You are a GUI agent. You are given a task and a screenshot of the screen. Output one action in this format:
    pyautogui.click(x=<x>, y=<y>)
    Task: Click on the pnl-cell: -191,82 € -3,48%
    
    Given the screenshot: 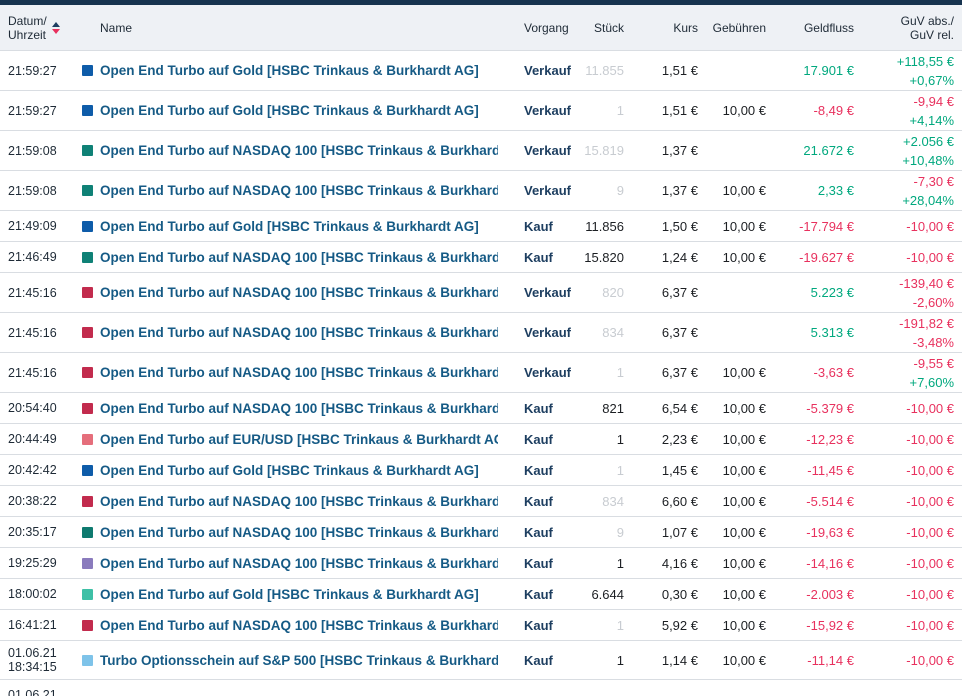 What is the action you would take?
    pyautogui.click(x=909, y=333)
    